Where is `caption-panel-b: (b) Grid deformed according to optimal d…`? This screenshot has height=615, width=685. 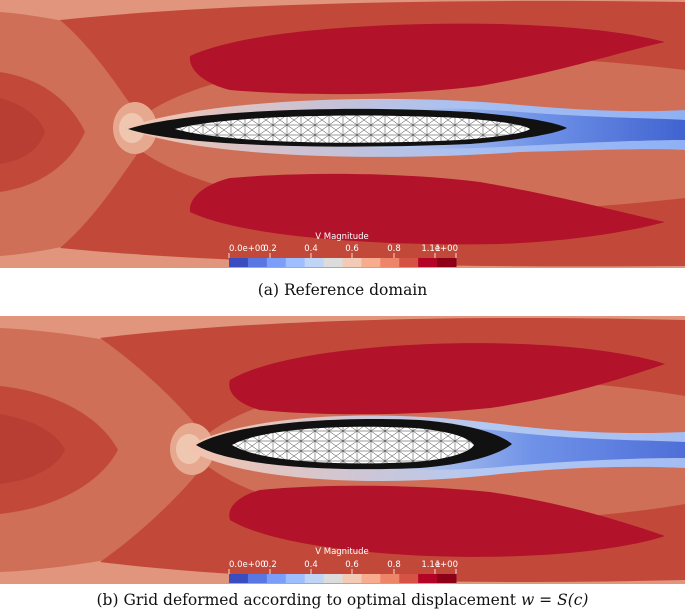 caption-panel-b: (b) Grid deformed according to optimal d… is located at coordinates (342, 600).